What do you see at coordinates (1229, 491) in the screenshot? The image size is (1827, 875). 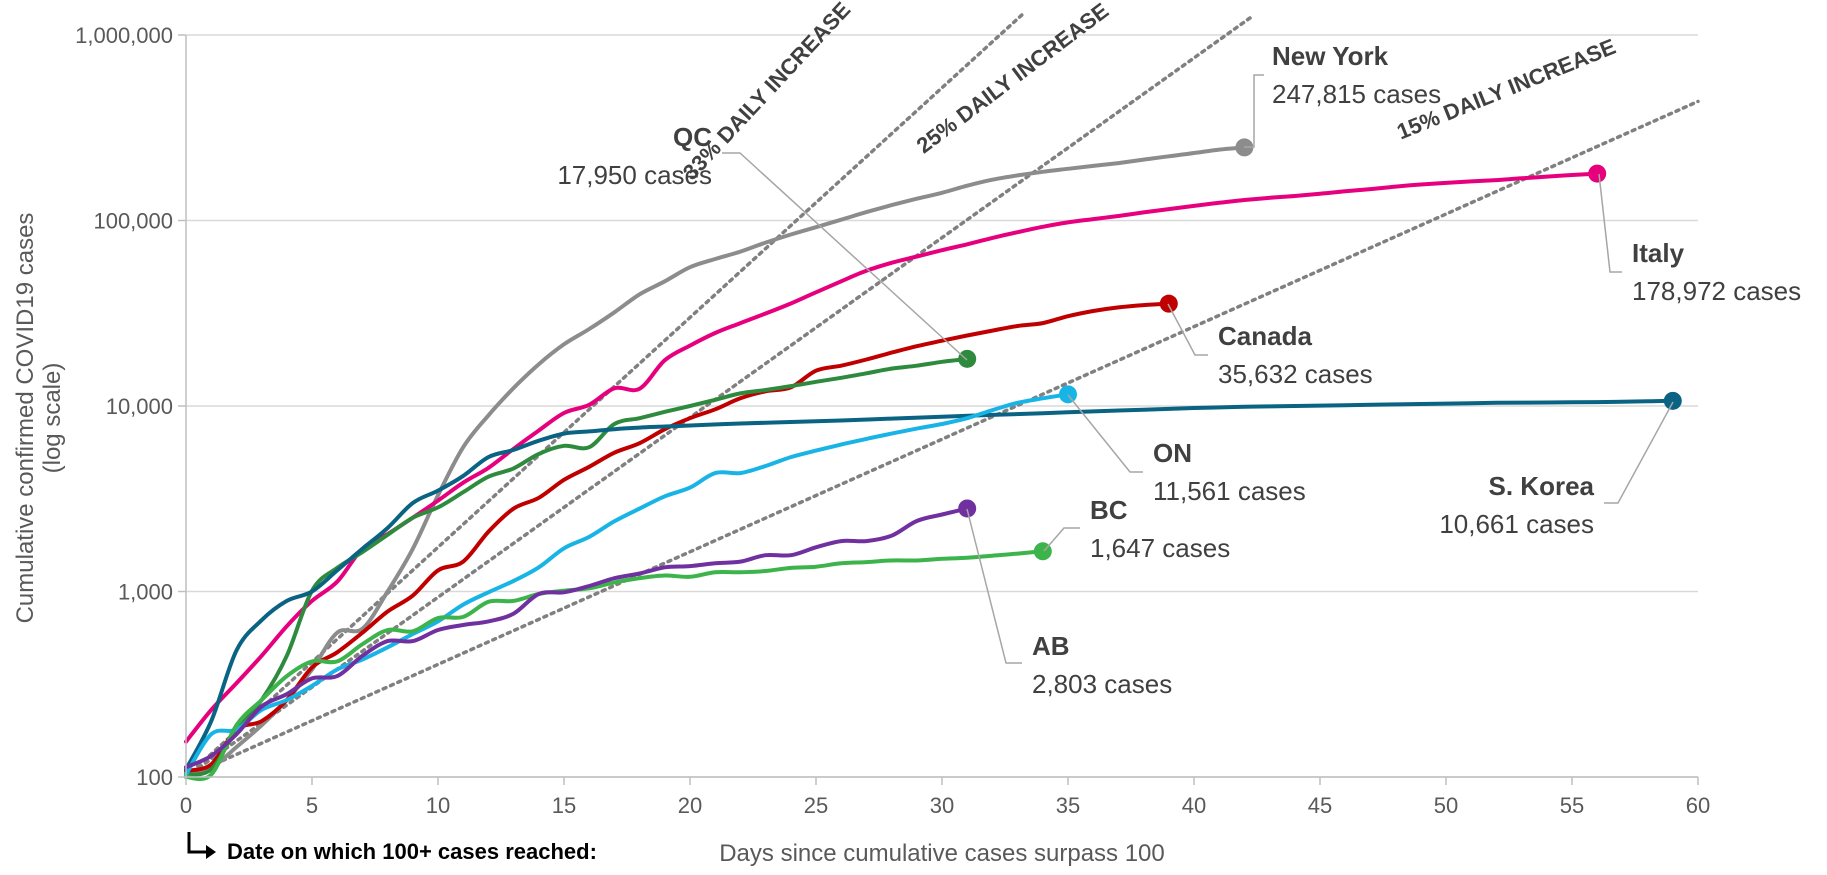 I see `series-cases-label: 11,561 cases` at bounding box center [1229, 491].